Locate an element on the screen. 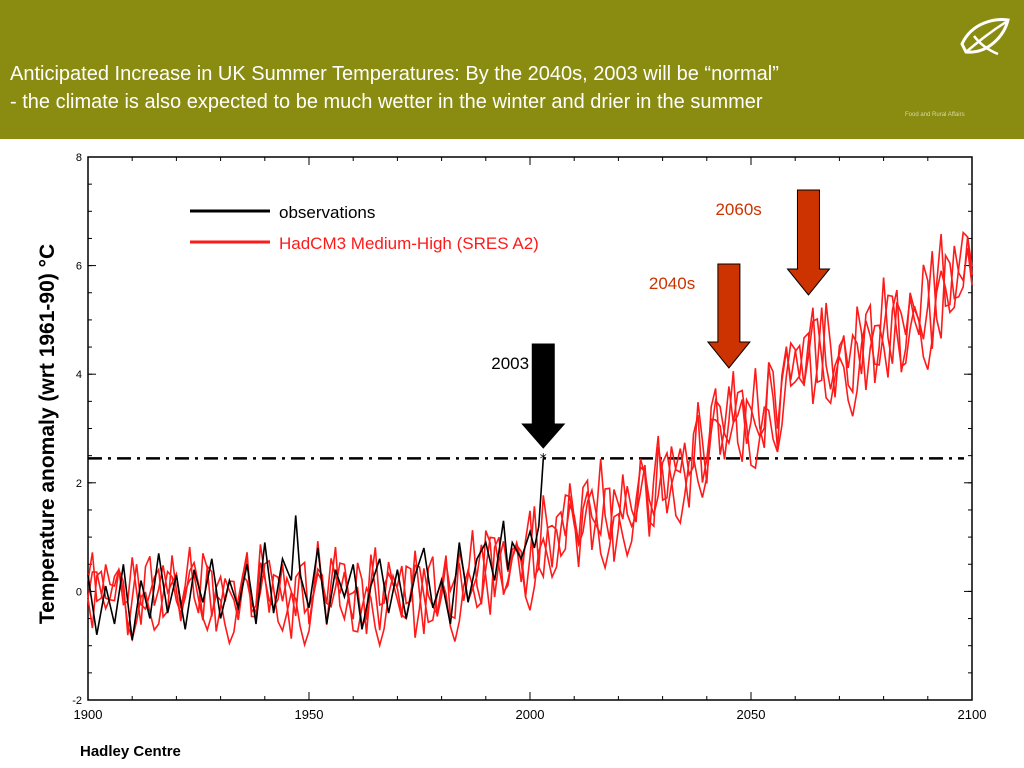 The height and width of the screenshot is (768, 1024). logo-caption: Food and Rural Affairs is located at coordinates (935, 115).